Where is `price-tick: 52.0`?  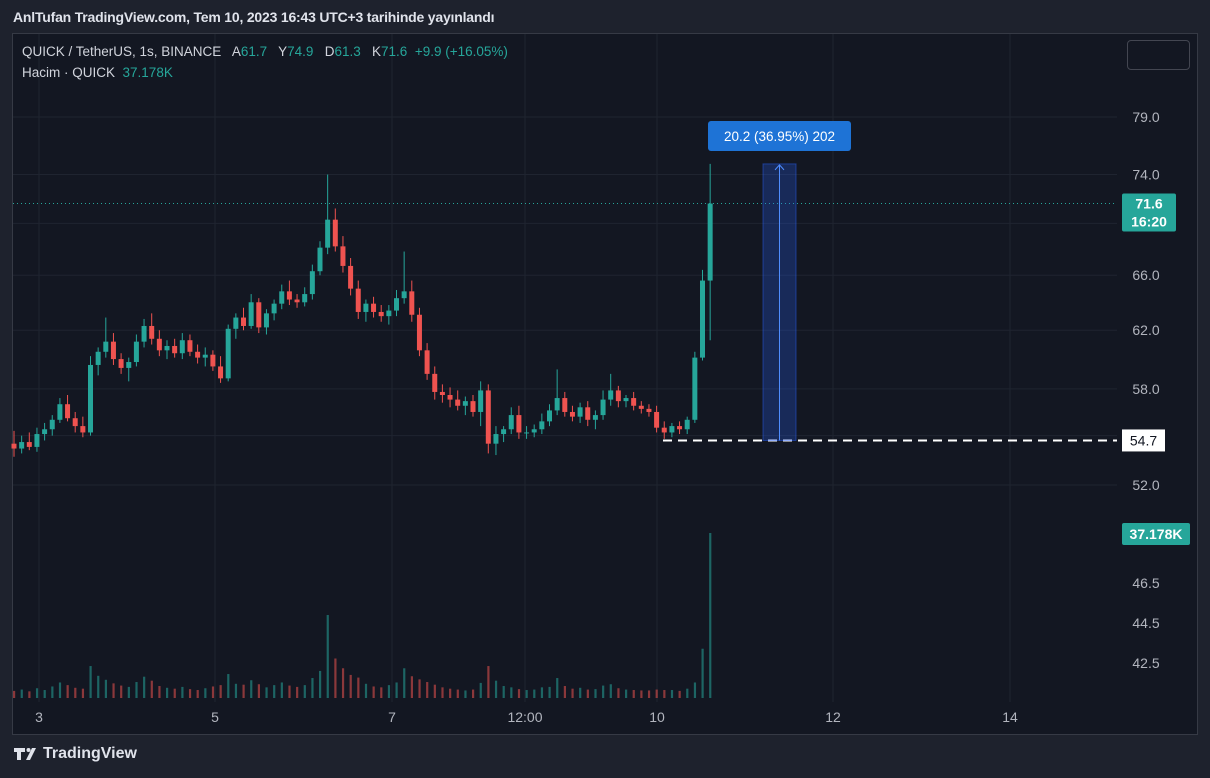
price-tick: 52.0 is located at coordinates (1145, 485).